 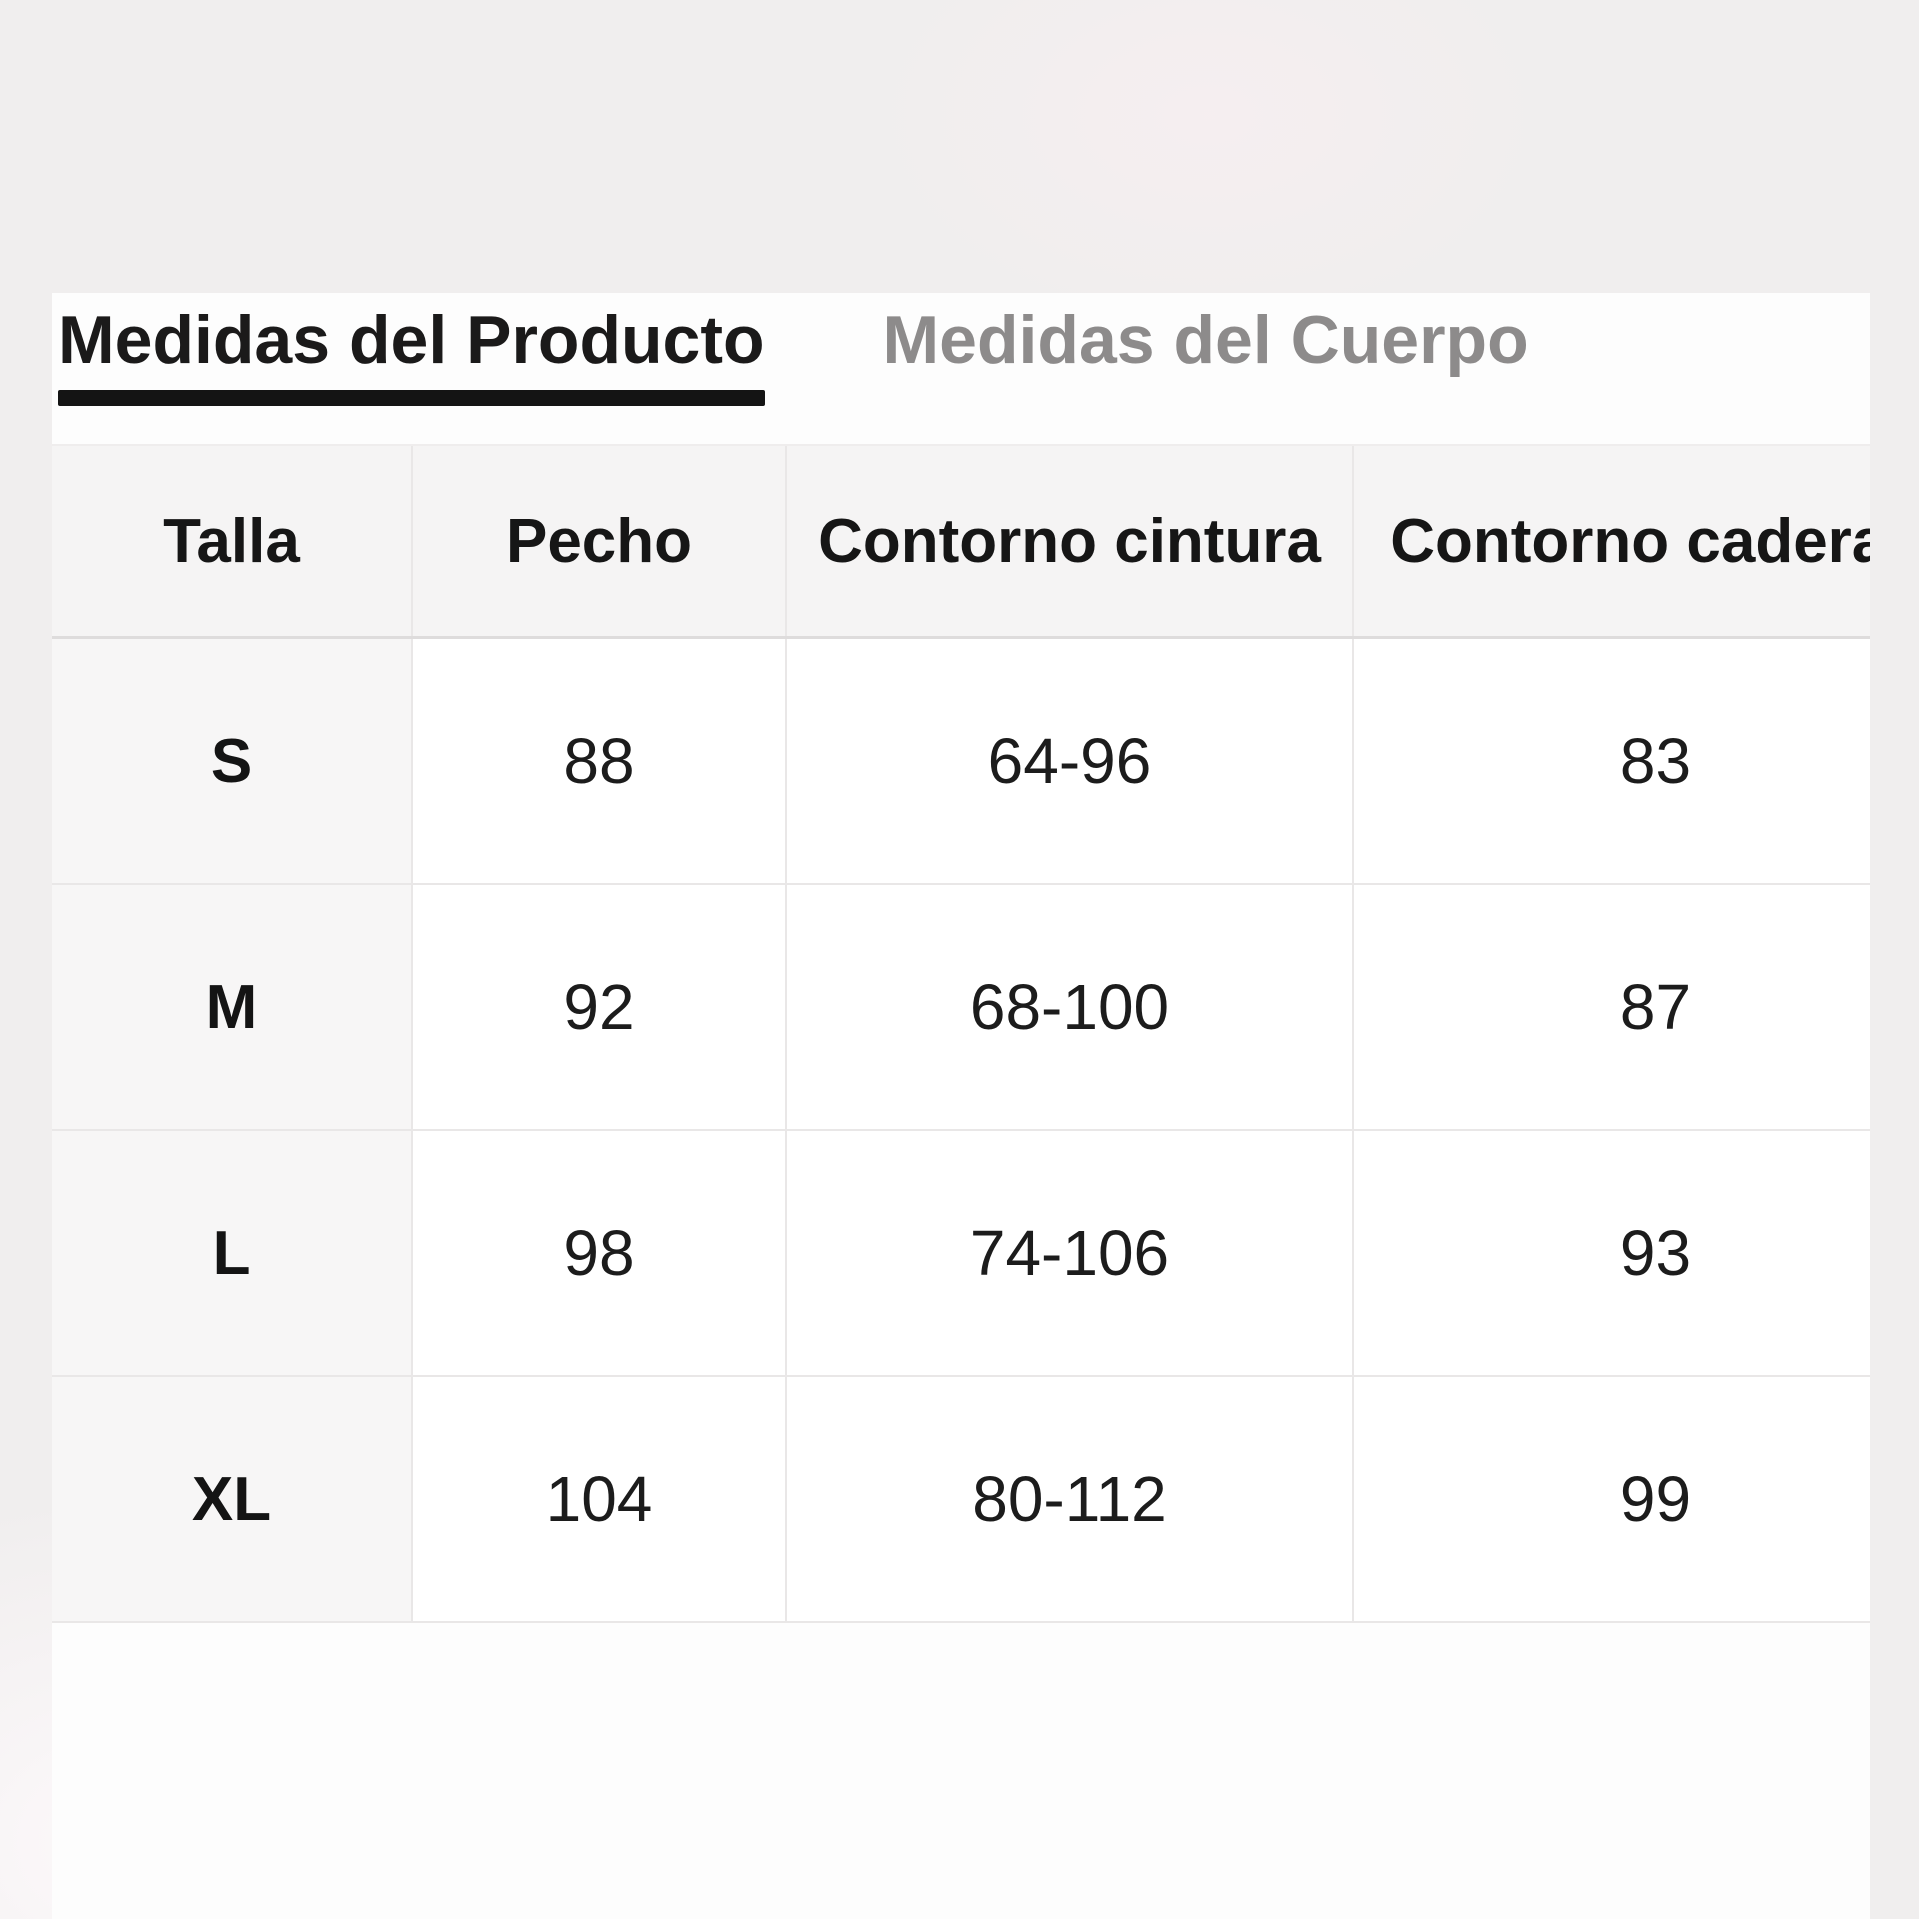 I want to click on tab-product-measurements-label: Medidas del Producto, so click(x=411, y=340).